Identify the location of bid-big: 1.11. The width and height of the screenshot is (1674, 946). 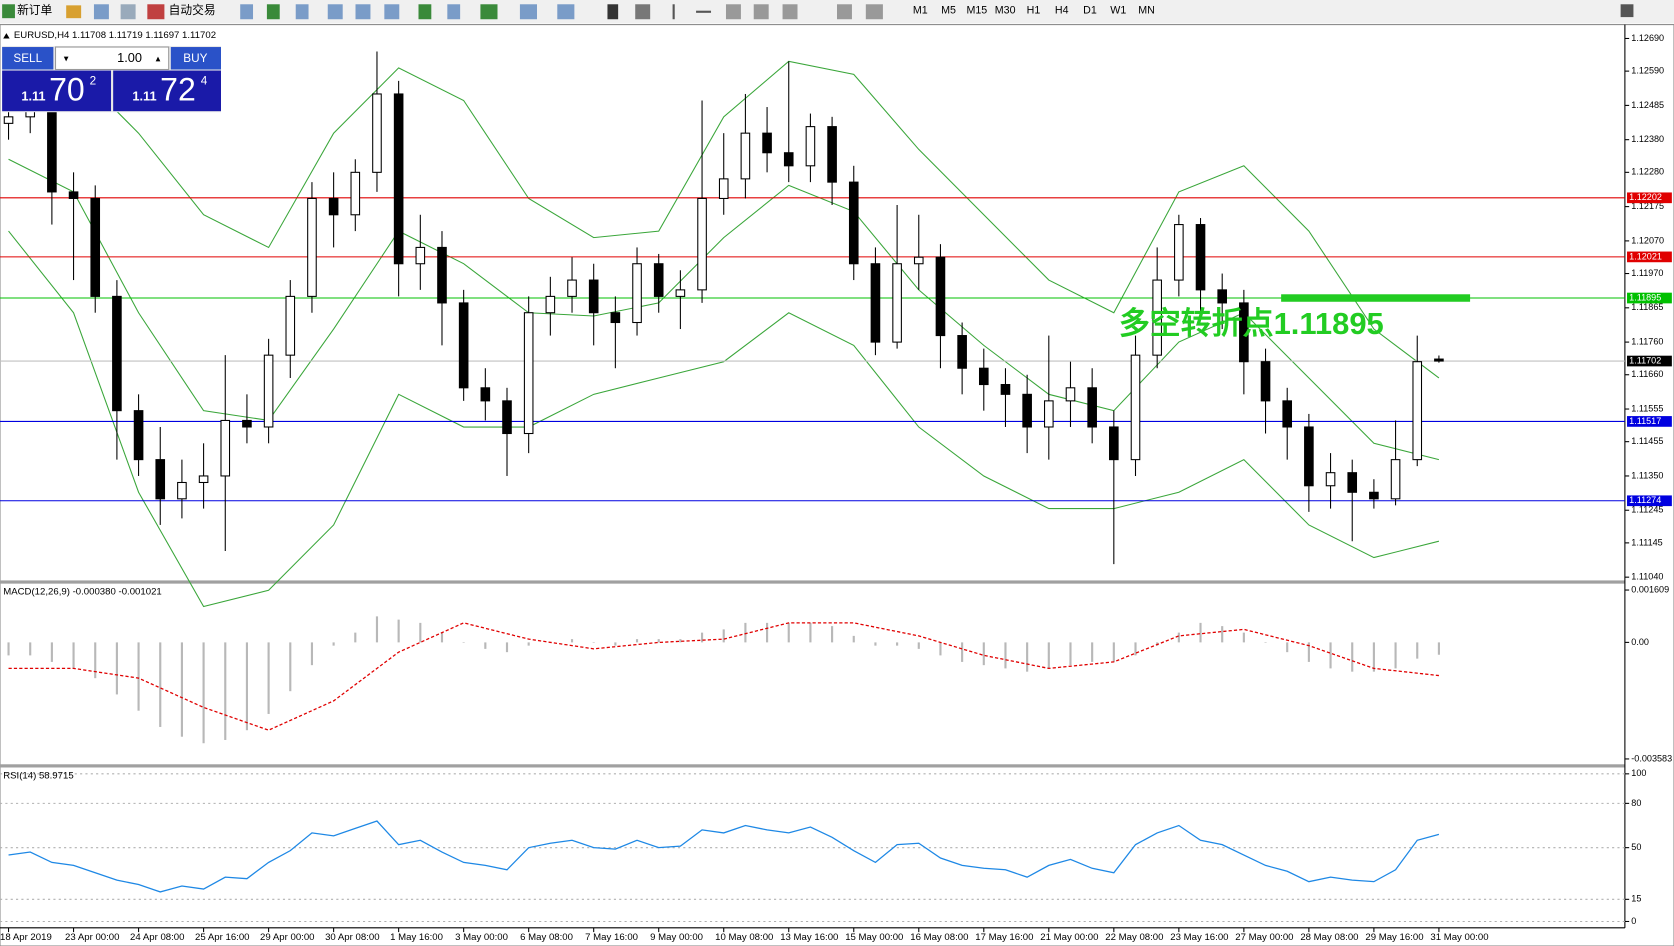
(33, 96).